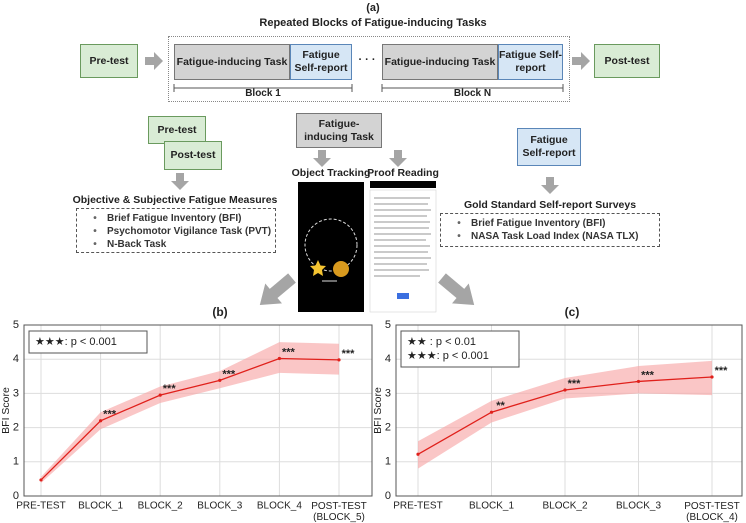  I want to click on x-tick-label: BLOCK_4, so click(279, 506).